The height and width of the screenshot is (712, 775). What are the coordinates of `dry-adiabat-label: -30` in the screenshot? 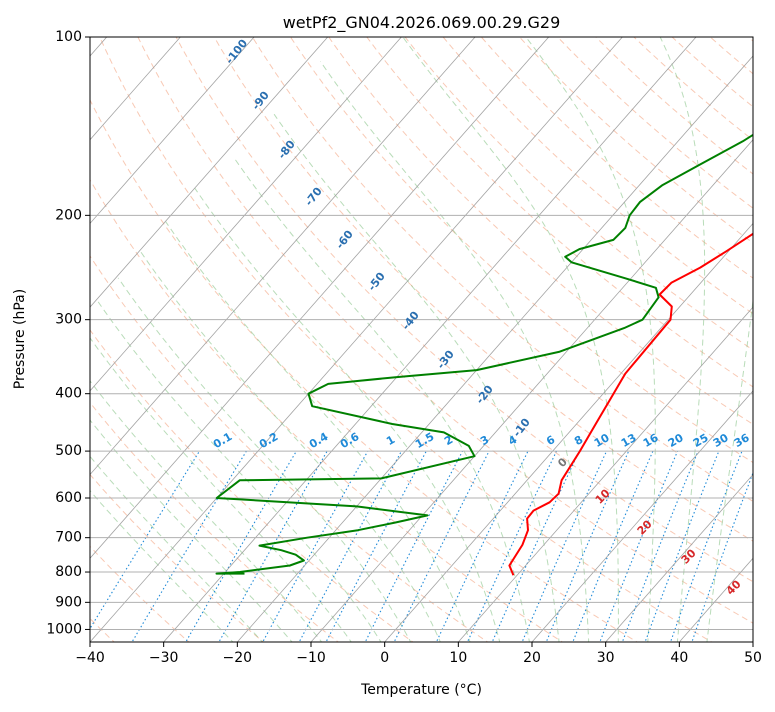 It's located at (445, 360).